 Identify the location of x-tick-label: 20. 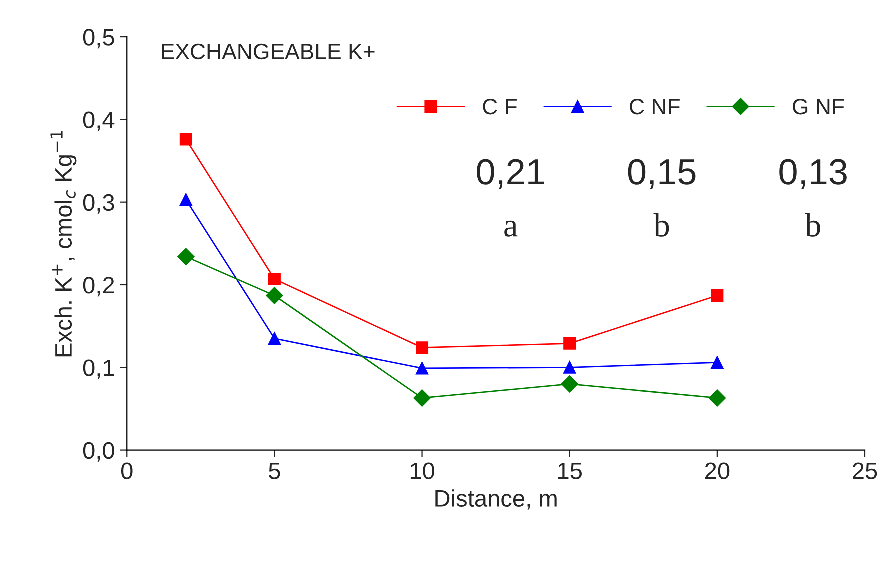
(717, 471).